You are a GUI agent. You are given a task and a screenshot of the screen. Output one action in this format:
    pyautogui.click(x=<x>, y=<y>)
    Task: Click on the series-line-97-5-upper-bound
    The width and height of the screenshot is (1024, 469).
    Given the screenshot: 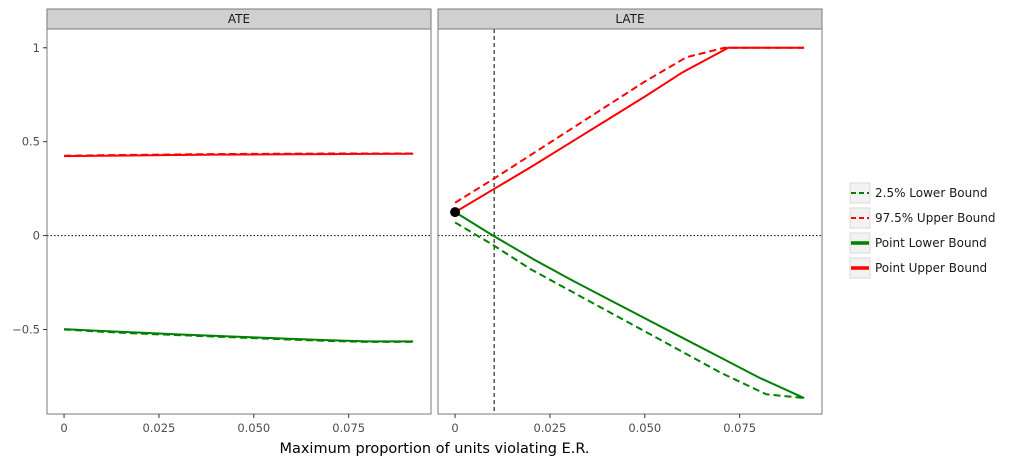 What is the action you would take?
    pyautogui.click(x=629, y=125)
    